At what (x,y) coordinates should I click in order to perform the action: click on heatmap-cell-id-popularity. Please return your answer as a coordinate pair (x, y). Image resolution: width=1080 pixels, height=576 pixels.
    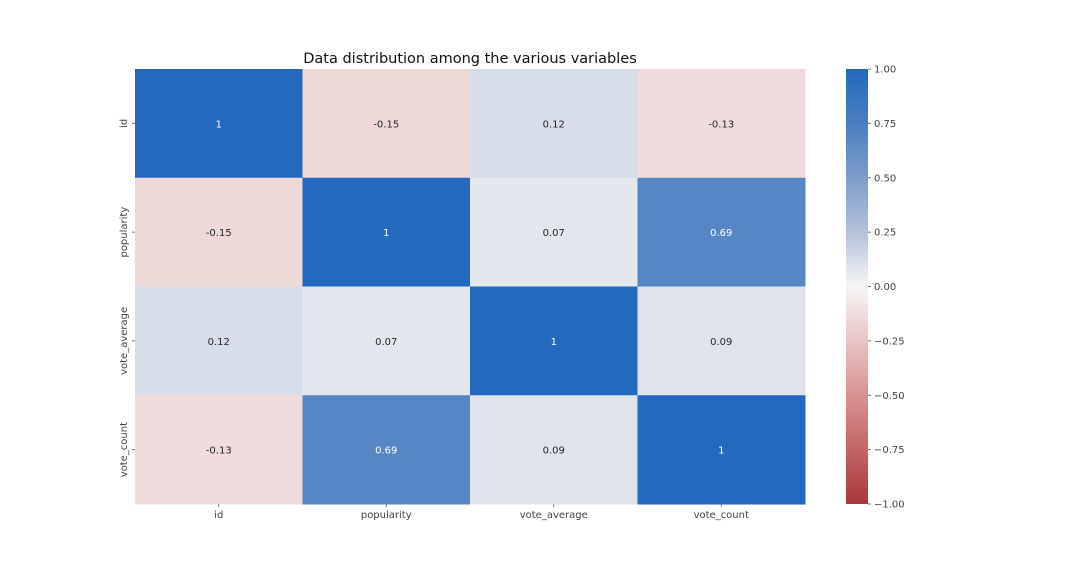
    Looking at the image, I should click on (386, 124).